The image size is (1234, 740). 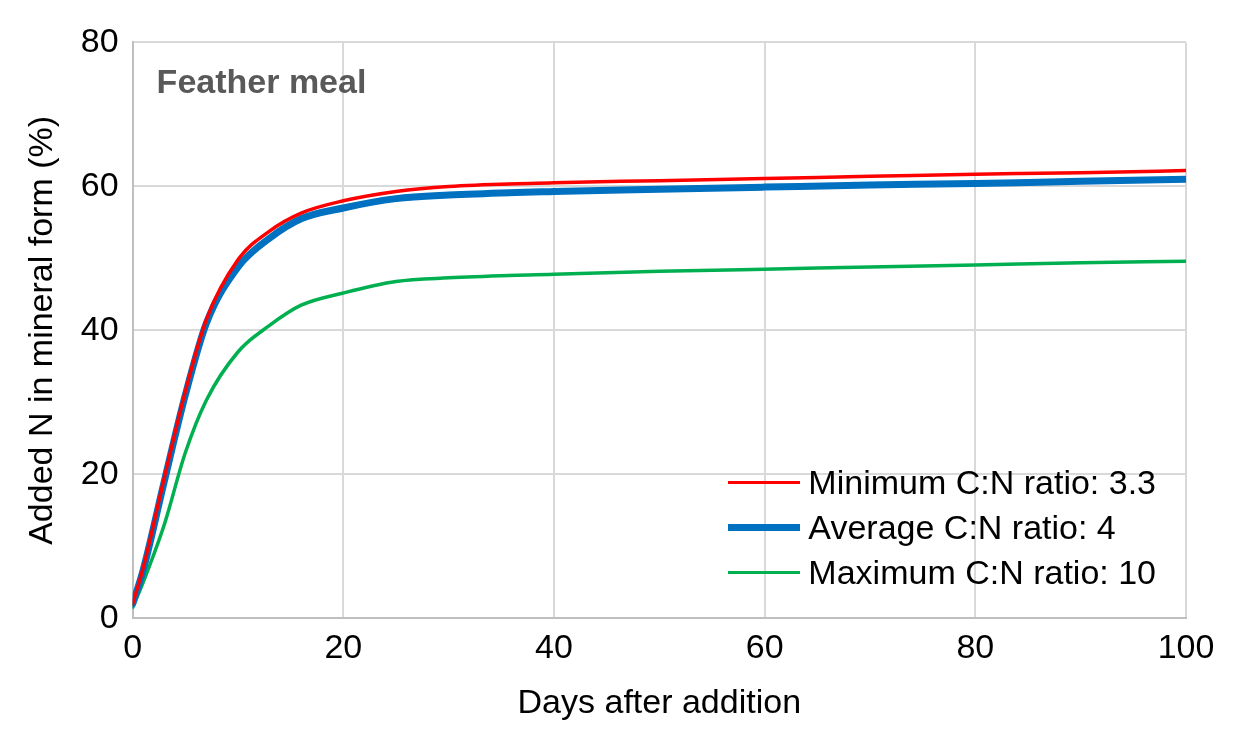 What do you see at coordinates (962, 527) in the screenshot?
I see `legend-label: Average C:N ratio: 4` at bounding box center [962, 527].